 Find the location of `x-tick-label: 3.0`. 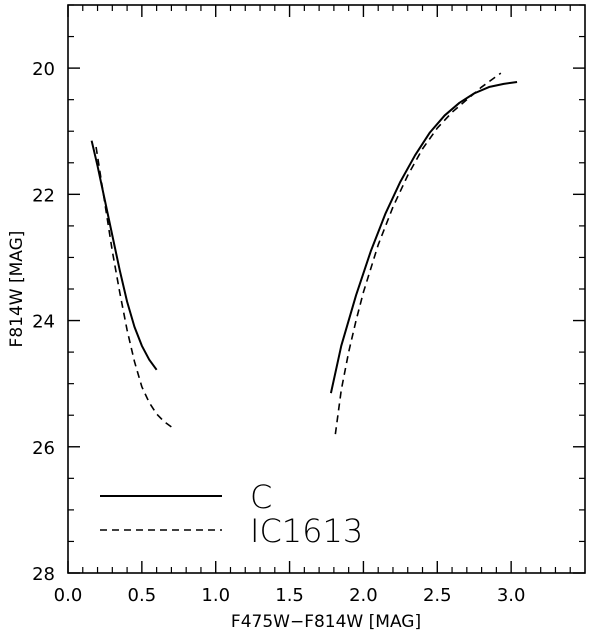

x-tick-label: 3.0 is located at coordinates (511, 595).